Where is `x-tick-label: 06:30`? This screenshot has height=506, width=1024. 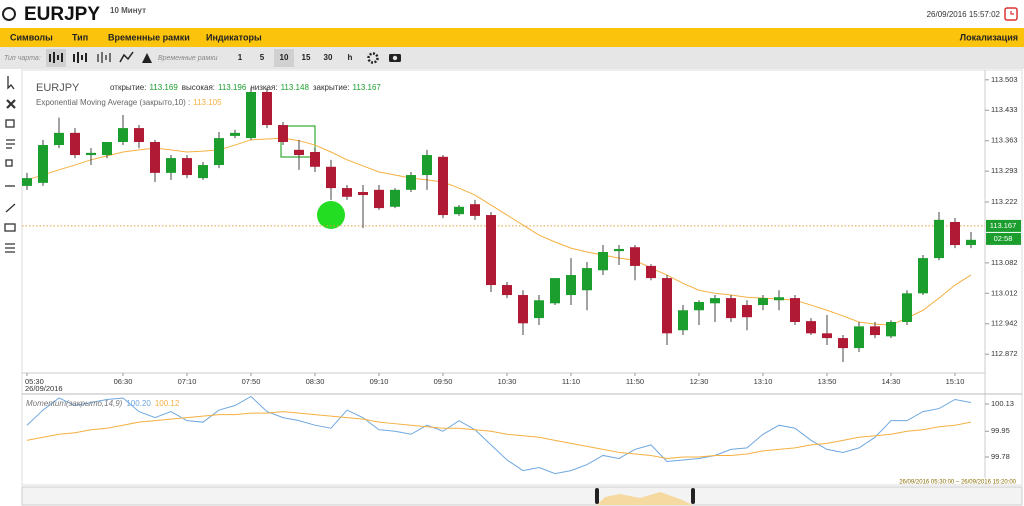
x-tick-label: 06:30 is located at coordinates (123, 381).